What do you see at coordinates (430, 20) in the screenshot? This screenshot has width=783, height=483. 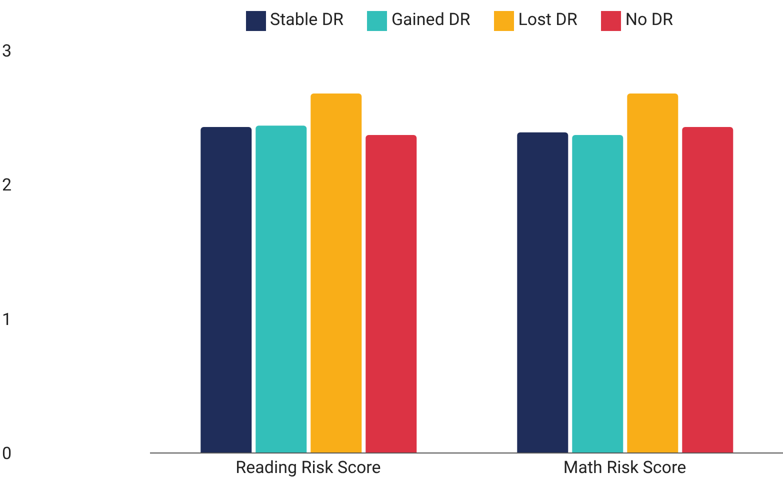 I see `legend-label: Gained DR` at bounding box center [430, 20].